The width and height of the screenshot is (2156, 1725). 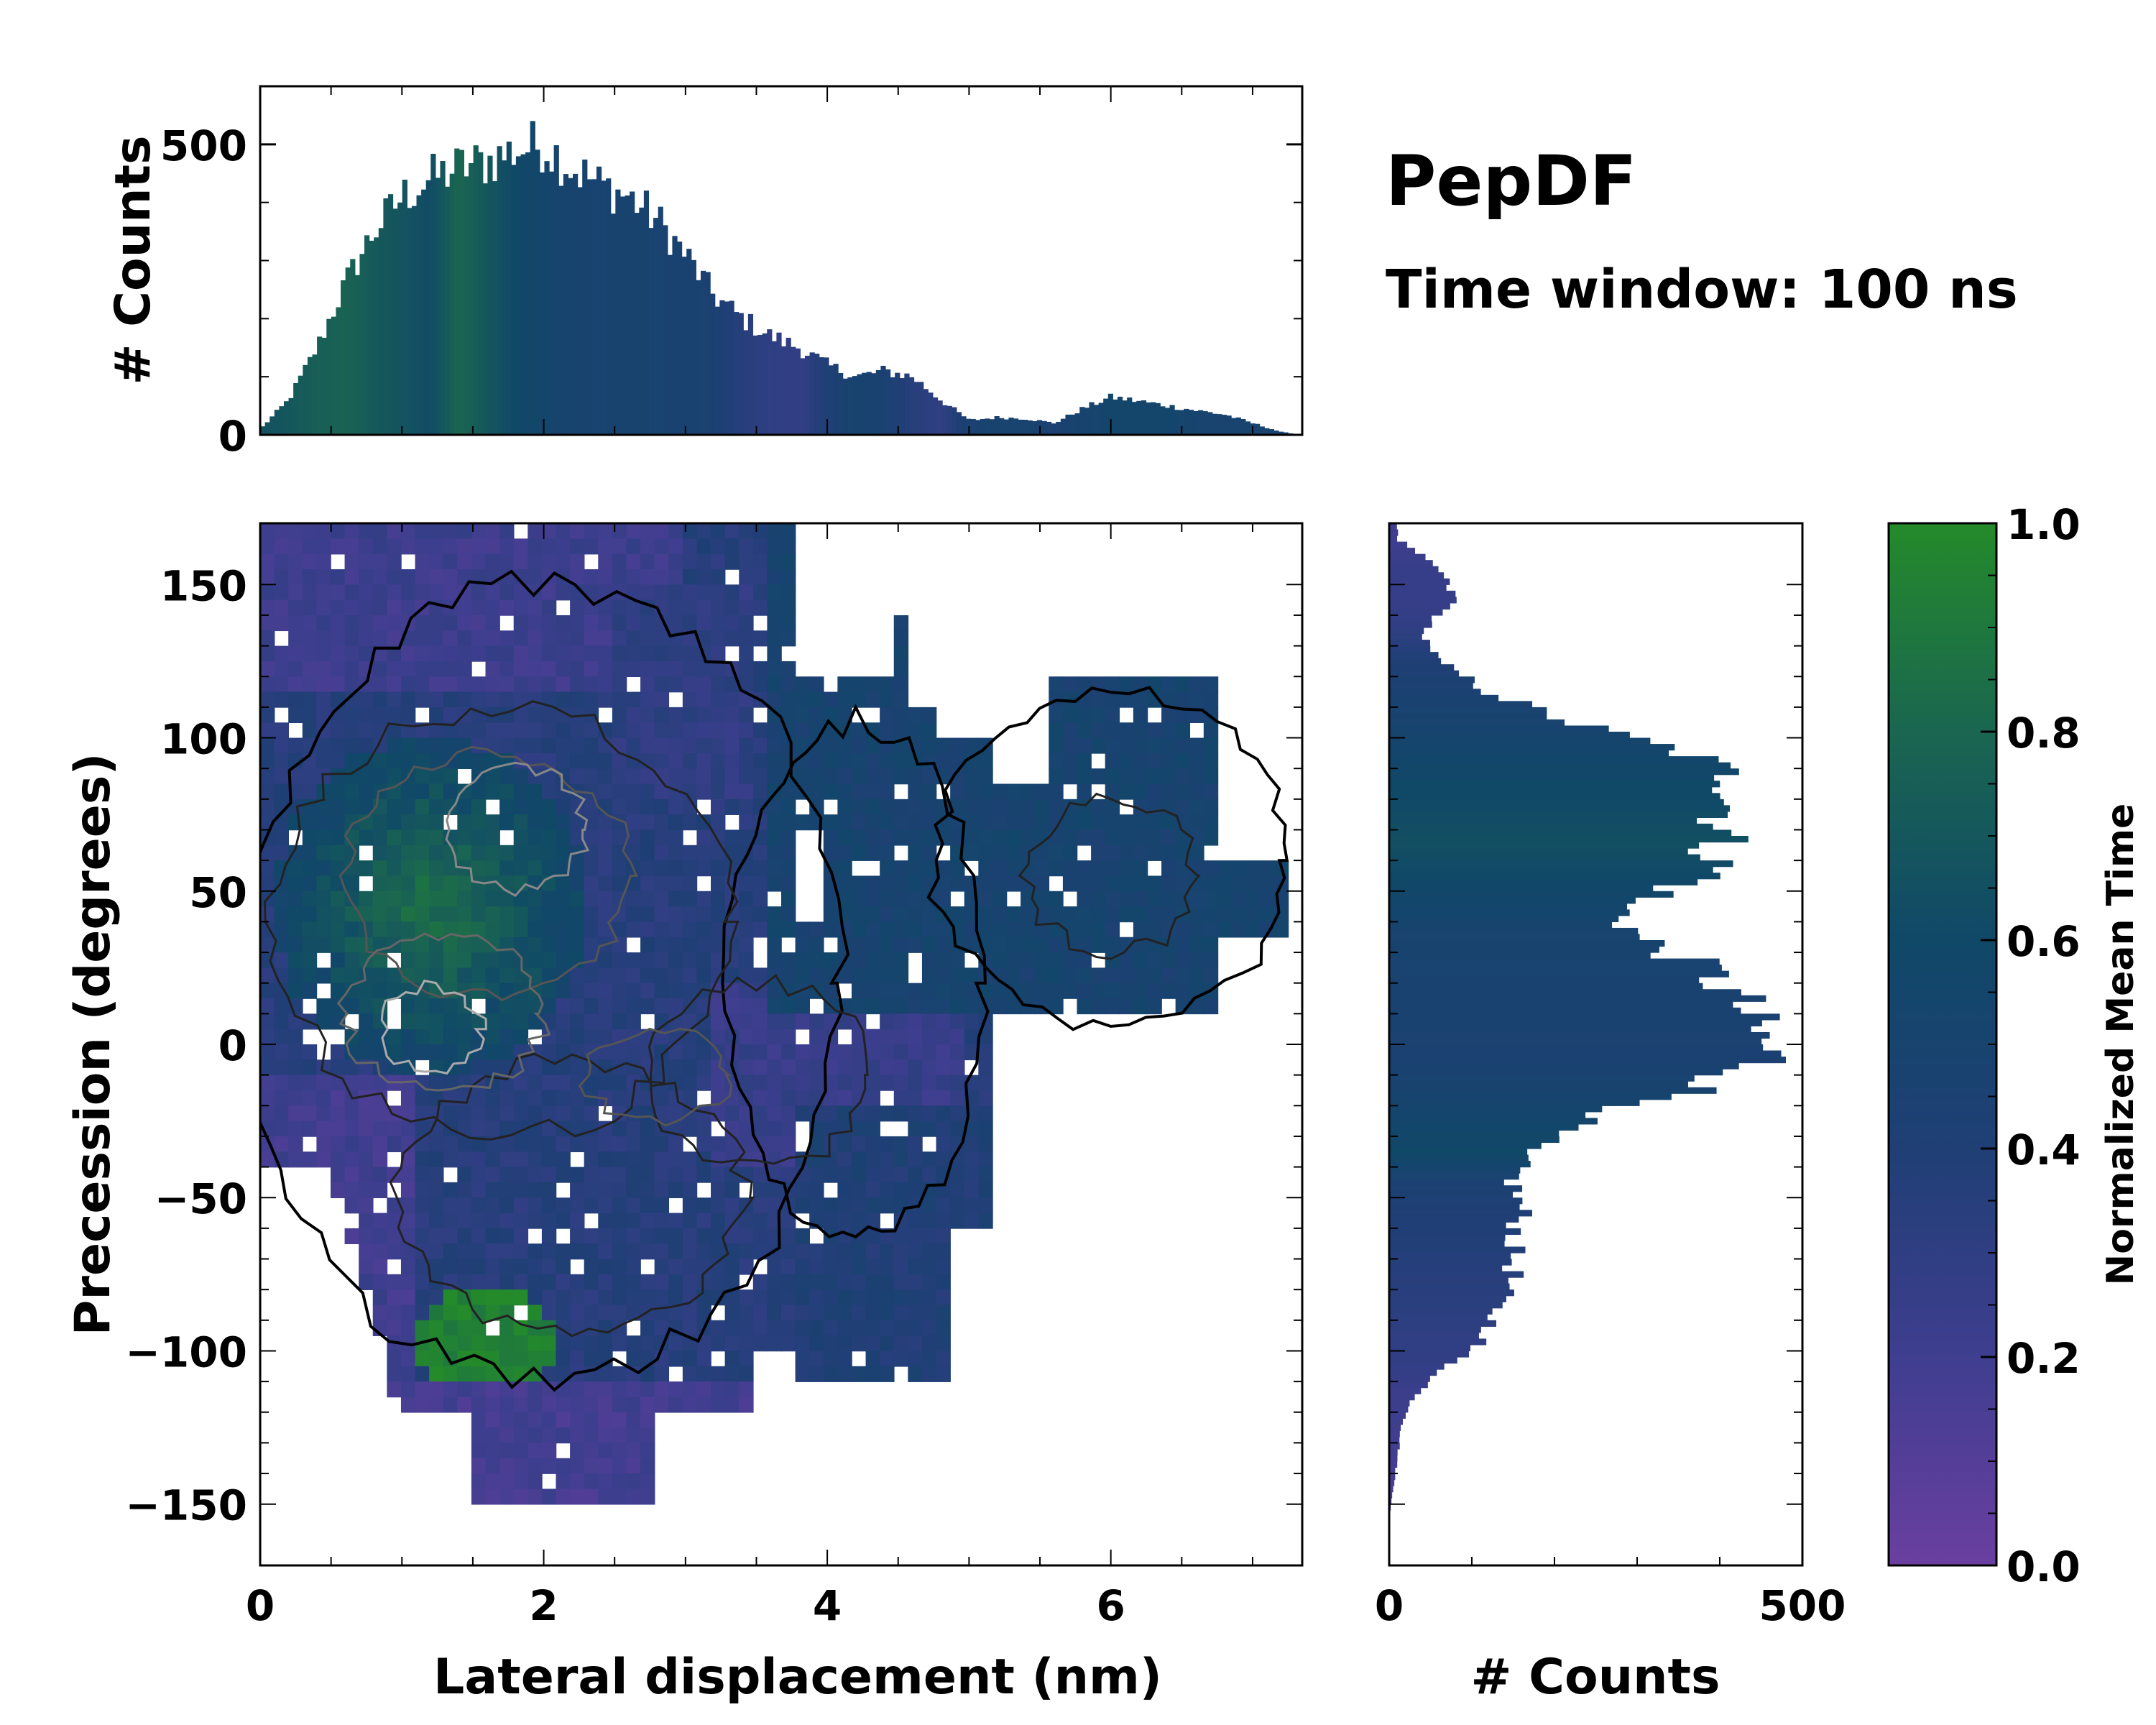 What do you see at coordinates (2044, 733) in the screenshot?
I see `colorbar-tick-label: 0.8` at bounding box center [2044, 733].